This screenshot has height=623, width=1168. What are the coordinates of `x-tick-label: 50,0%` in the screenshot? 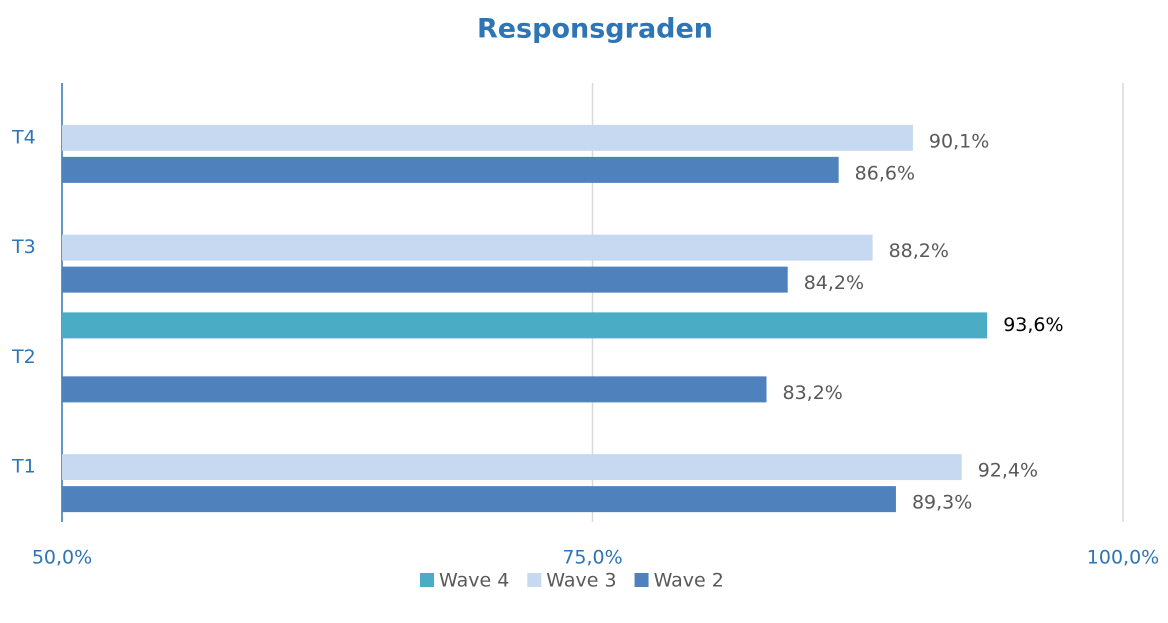 It's located at (62, 558).